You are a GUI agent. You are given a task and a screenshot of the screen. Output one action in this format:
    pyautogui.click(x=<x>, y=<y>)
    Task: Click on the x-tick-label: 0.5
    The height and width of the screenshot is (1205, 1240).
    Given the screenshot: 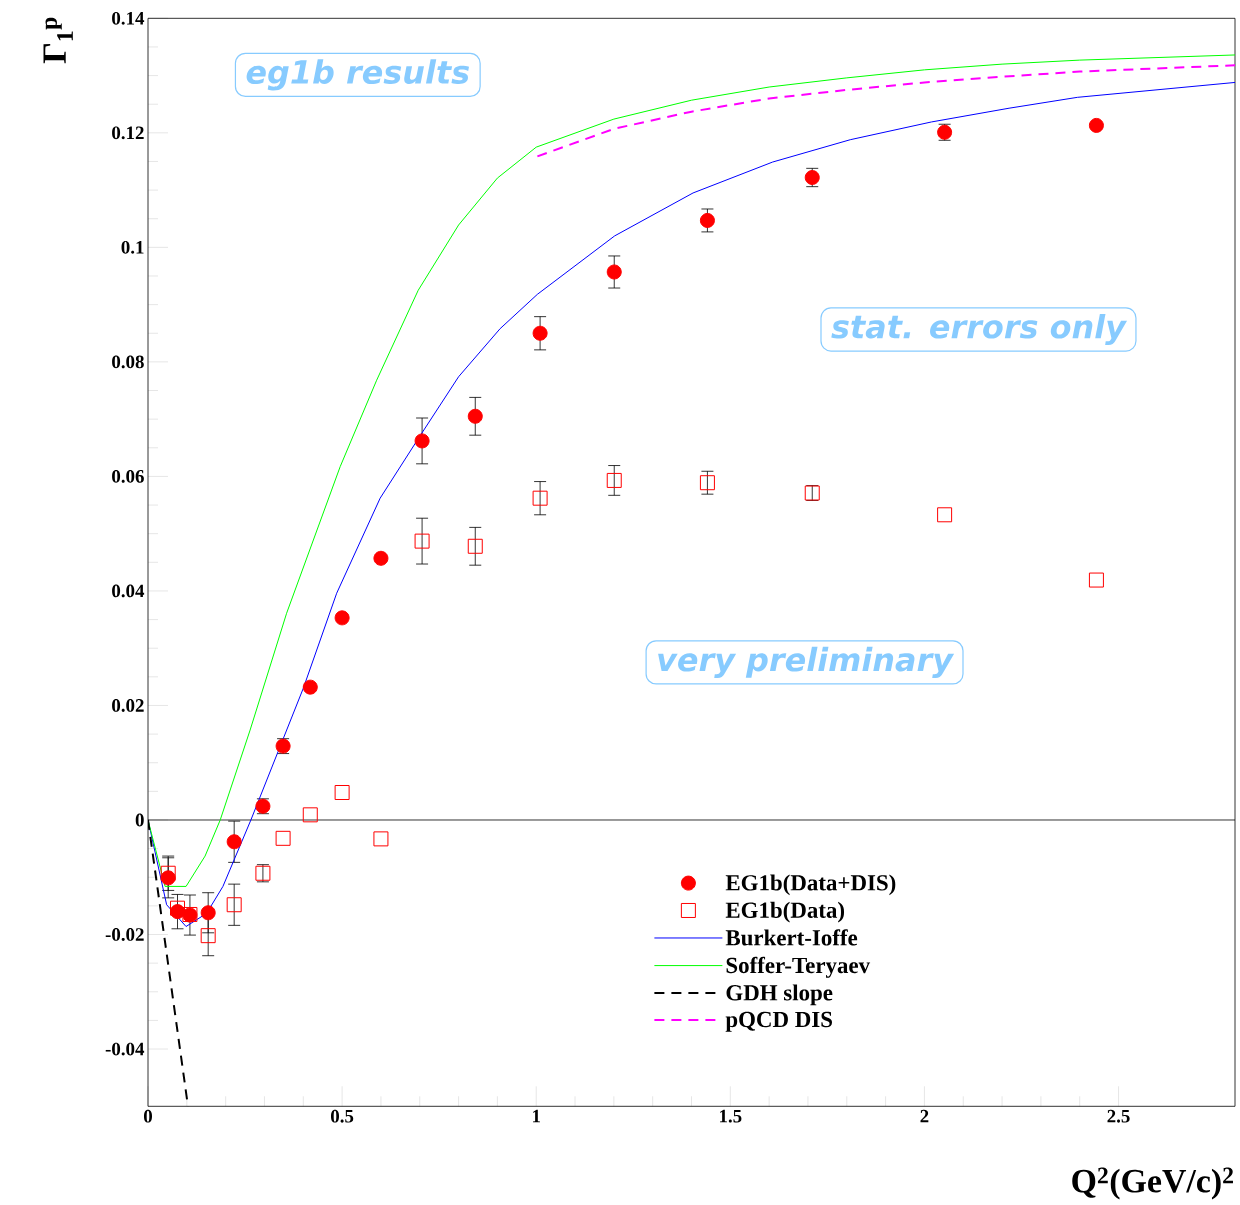 What is the action you would take?
    pyautogui.click(x=342, y=1116)
    